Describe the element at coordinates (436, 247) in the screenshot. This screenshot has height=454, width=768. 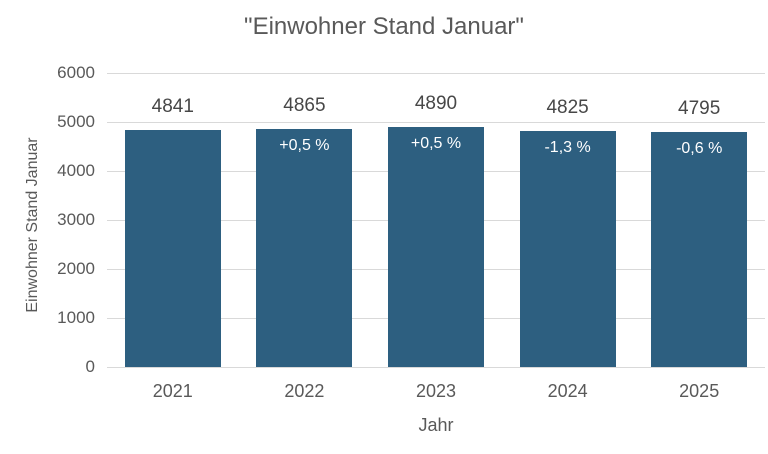
I see `bar-2023` at that location.